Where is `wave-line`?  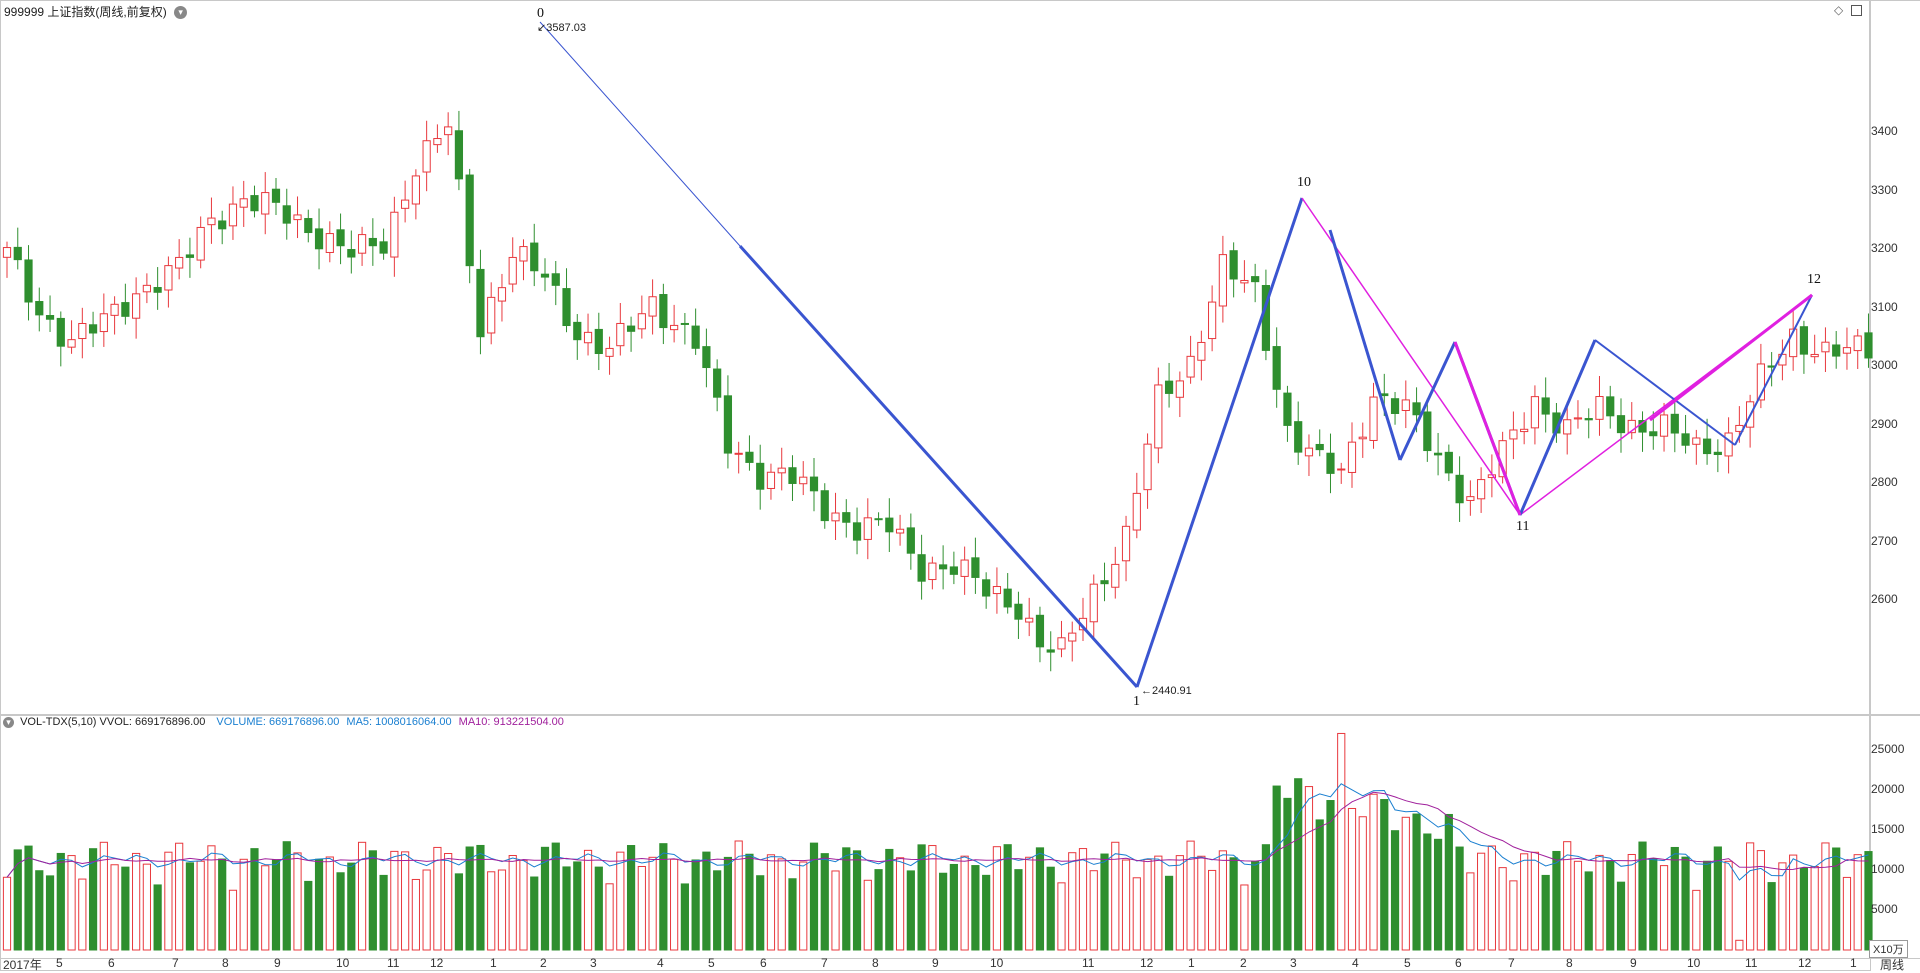
wave-line is located at coordinates (1411, 356).